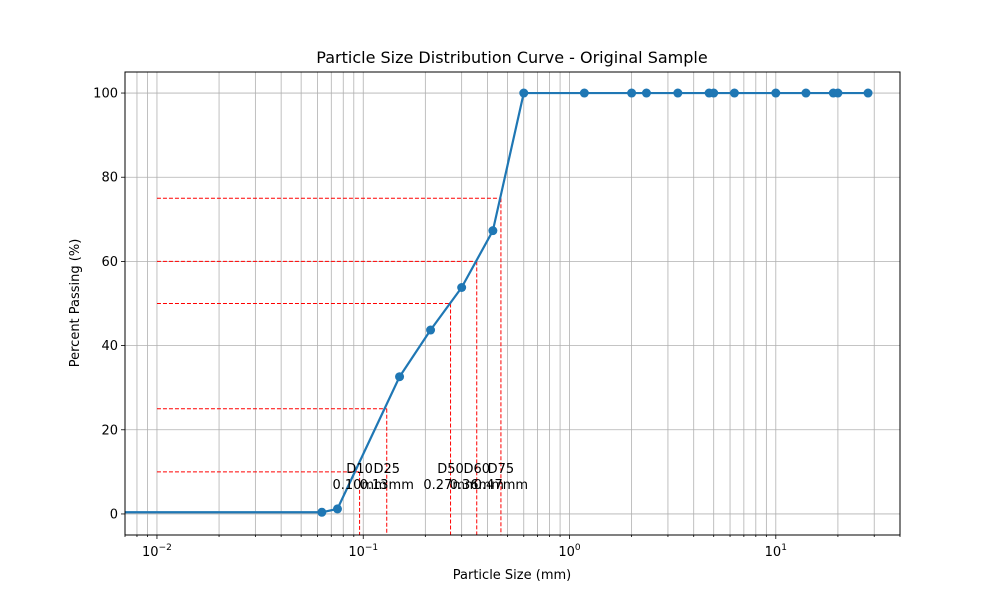 This screenshot has width=1000, height=600. What do you see at coordinates (75, 303) in the screenshot?
I see `y-axis-label: Percent Passing (%)` at bounding box center [75, 303].